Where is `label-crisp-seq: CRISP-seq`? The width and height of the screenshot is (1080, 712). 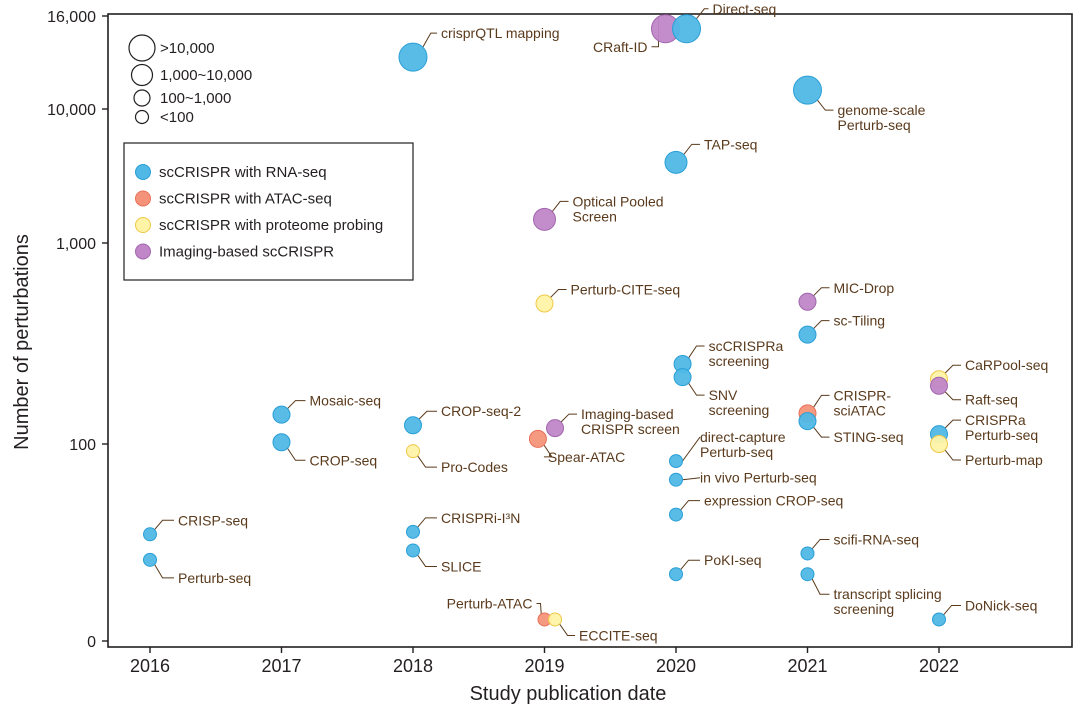
label-crisp-seq: CRISP-seq is located at coordinates (213, 520).